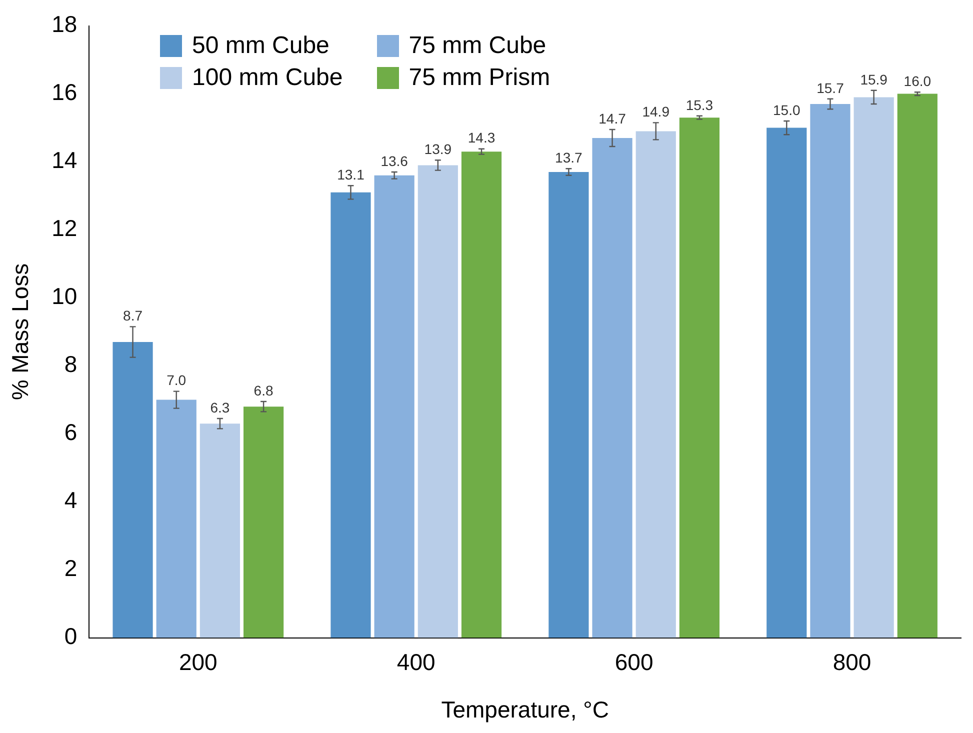  What do you see at coordinates (71, 636) in the screenshot?
I see `y-tick-label: 0` at bounding box center [71, 636].